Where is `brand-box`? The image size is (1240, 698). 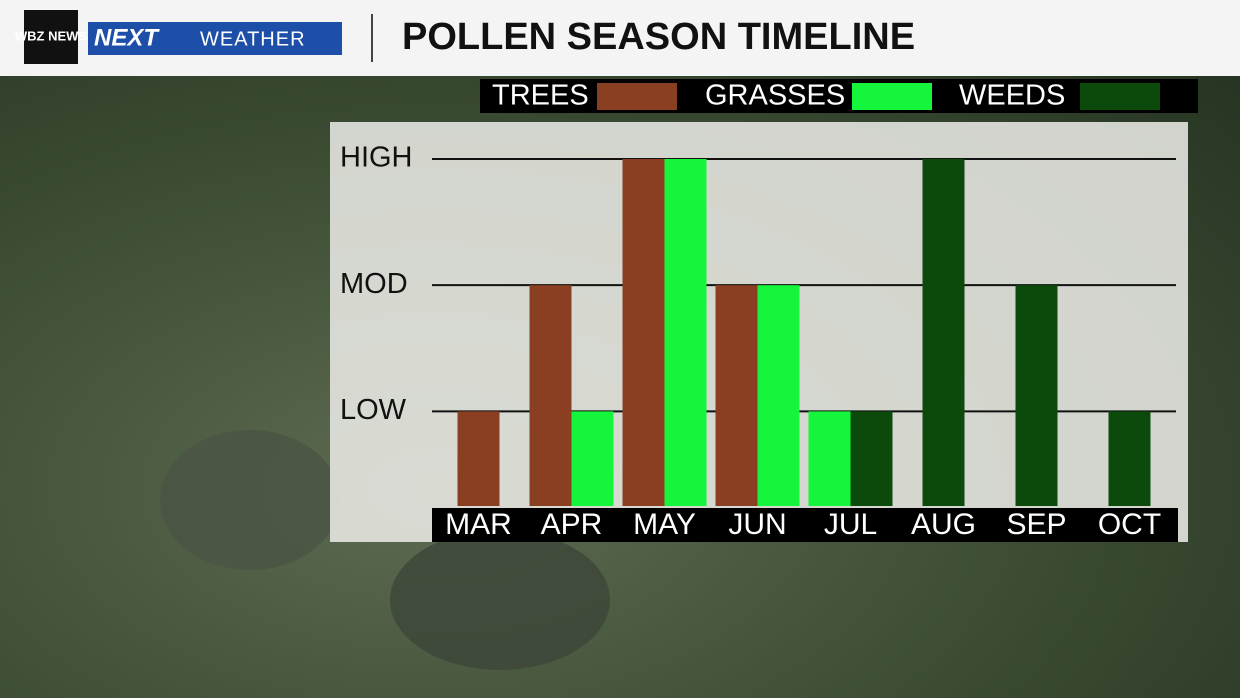
brand-box is located at coordinates (215, 38).